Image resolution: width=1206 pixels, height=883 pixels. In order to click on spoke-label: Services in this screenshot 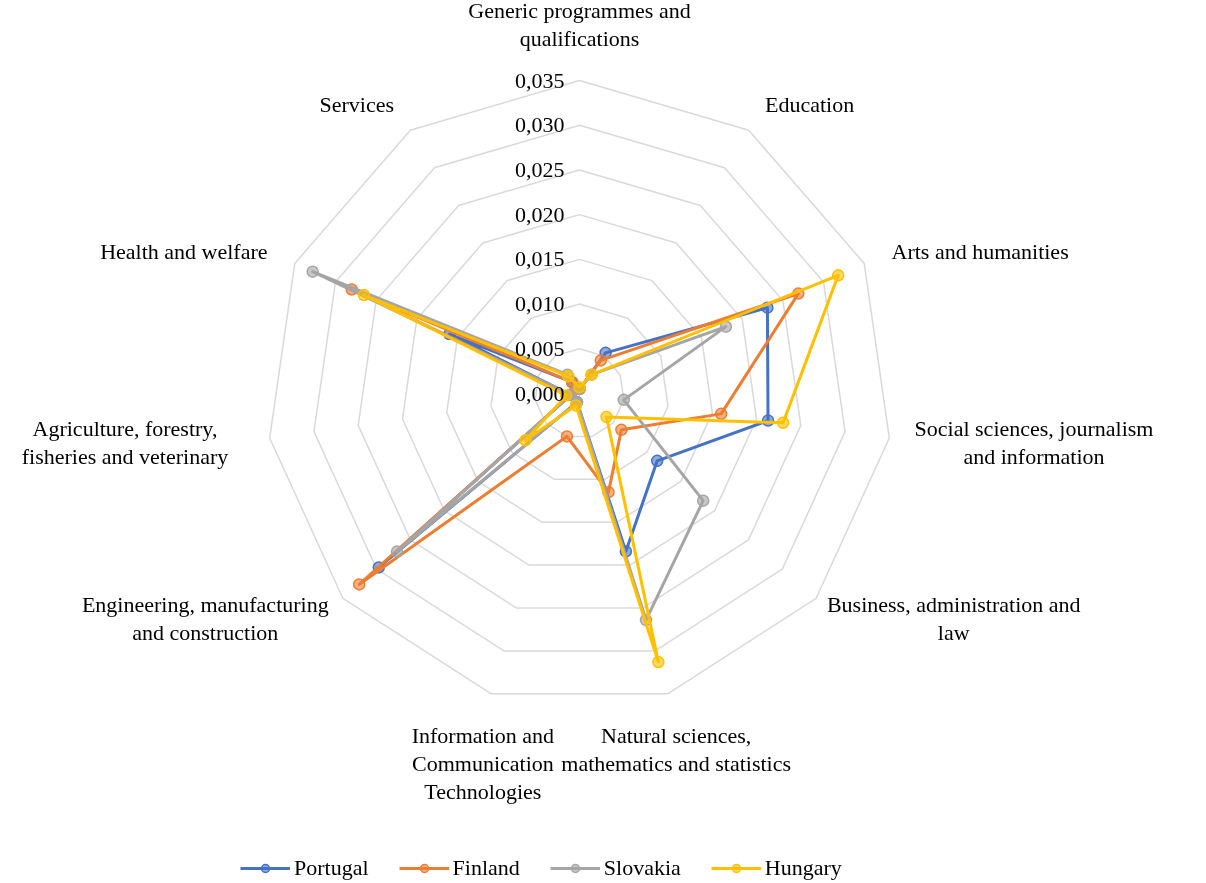, I will do `click(357, 105)`.